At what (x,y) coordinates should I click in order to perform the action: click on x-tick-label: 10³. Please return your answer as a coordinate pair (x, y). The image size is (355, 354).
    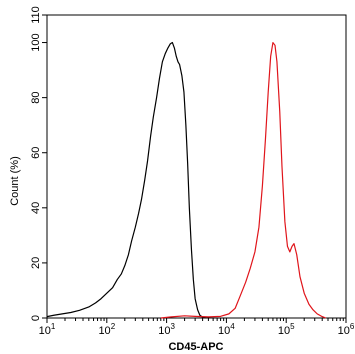
    Looking at the image, I should click on (166, 329).